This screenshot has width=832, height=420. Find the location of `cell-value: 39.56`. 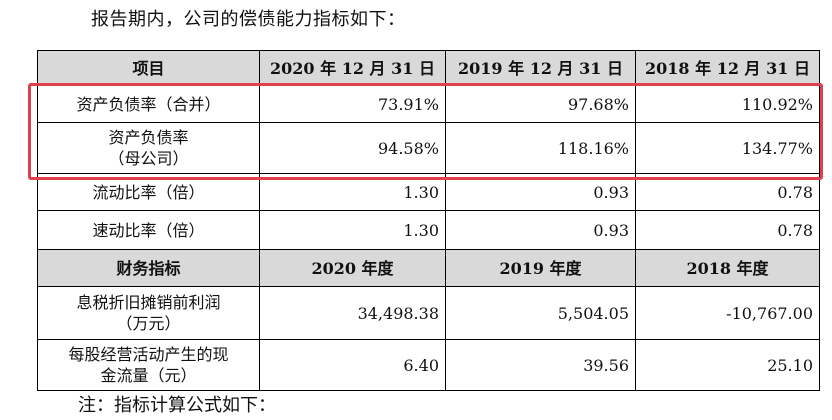

cell-value: 39.56 is located at coordinates (540, 365).